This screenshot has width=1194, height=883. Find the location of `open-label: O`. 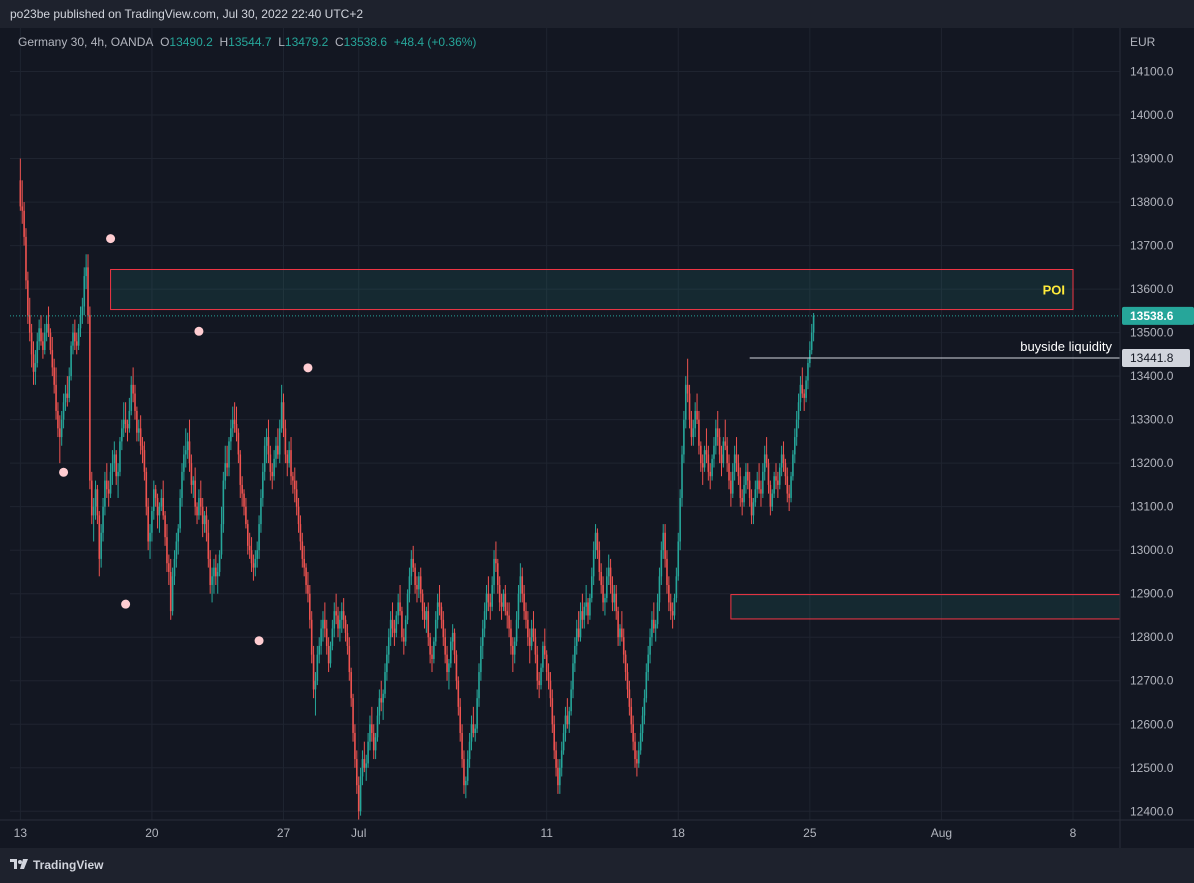

open-label: O is located at coordinates (165, 42).